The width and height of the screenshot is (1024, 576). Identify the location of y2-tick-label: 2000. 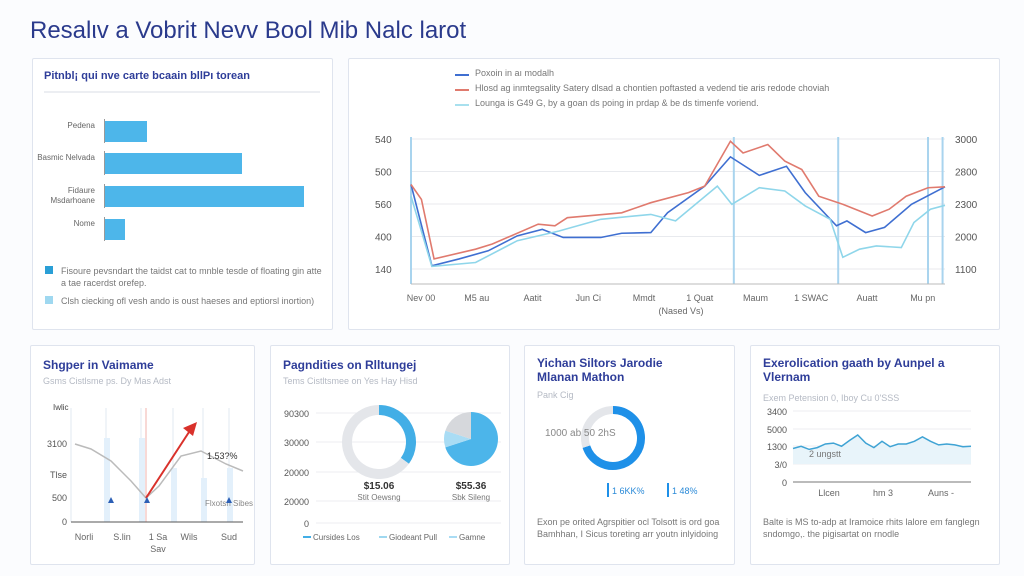
(966, 238).